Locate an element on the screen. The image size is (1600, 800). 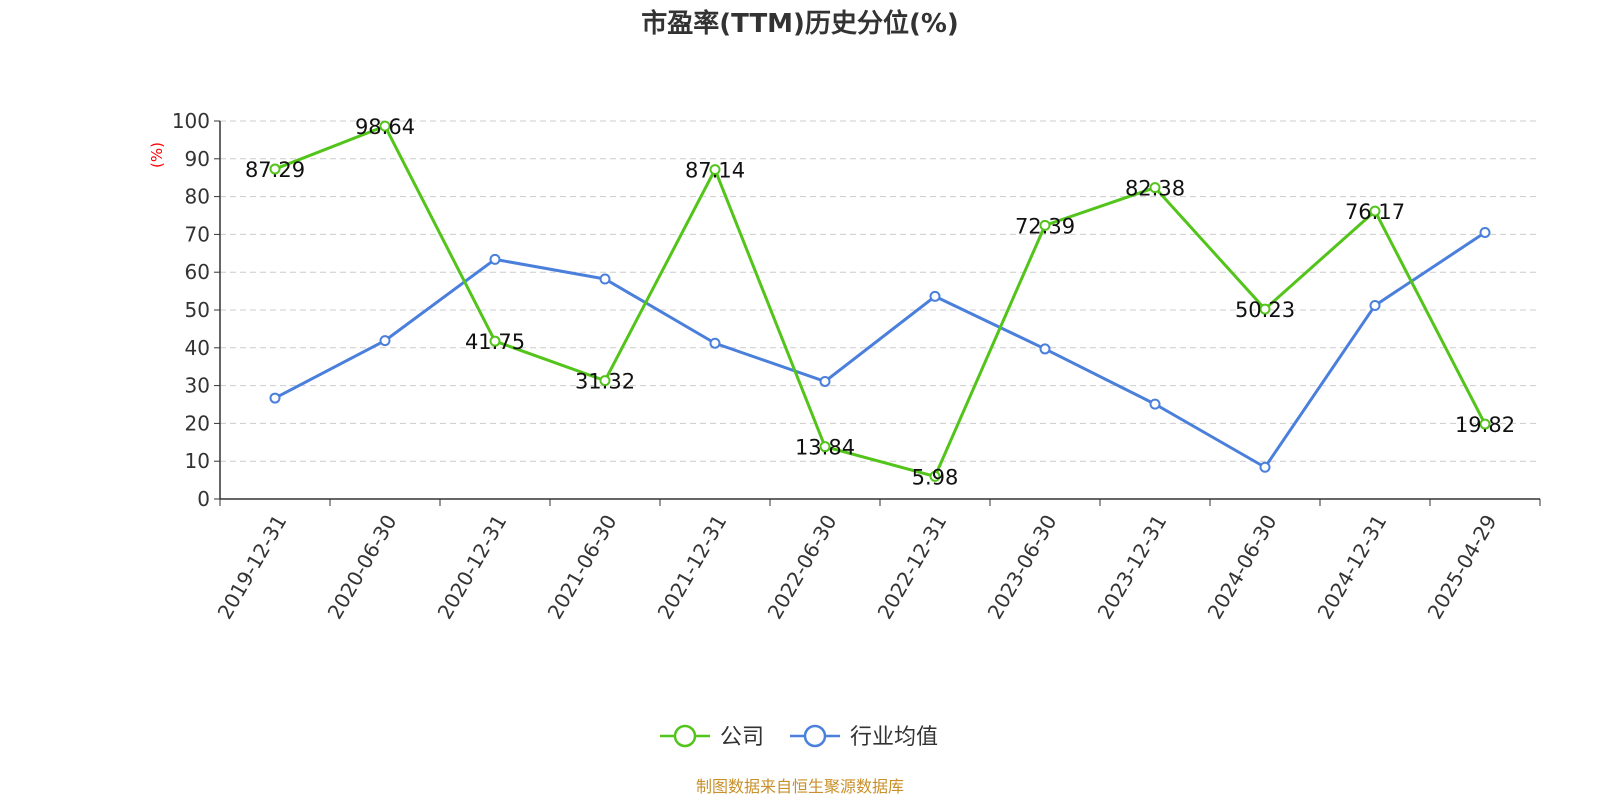
y-tick-label: 10 is located at coordinates (197, 461).